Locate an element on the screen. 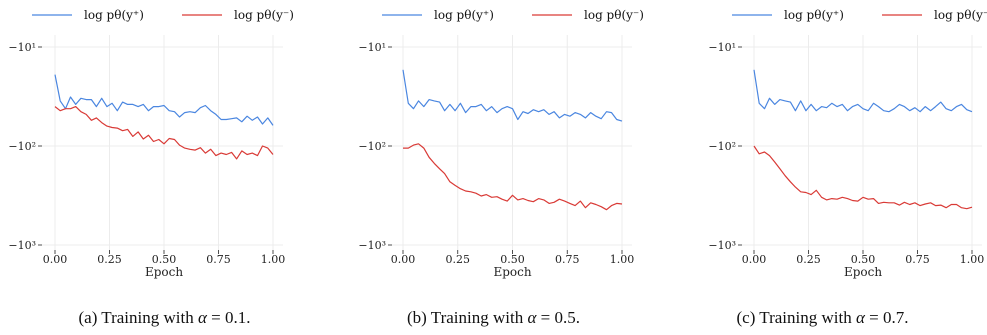  caption-b-suffix: = 0.5. is located at coordinates (558, 317).